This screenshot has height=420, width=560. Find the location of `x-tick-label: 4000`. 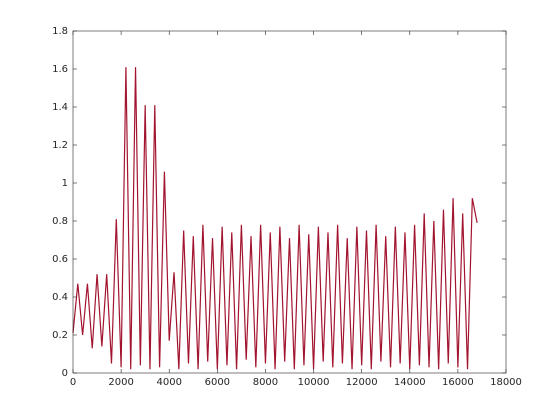

x-tick-label: 4000 is located at coordinates (168, 382).